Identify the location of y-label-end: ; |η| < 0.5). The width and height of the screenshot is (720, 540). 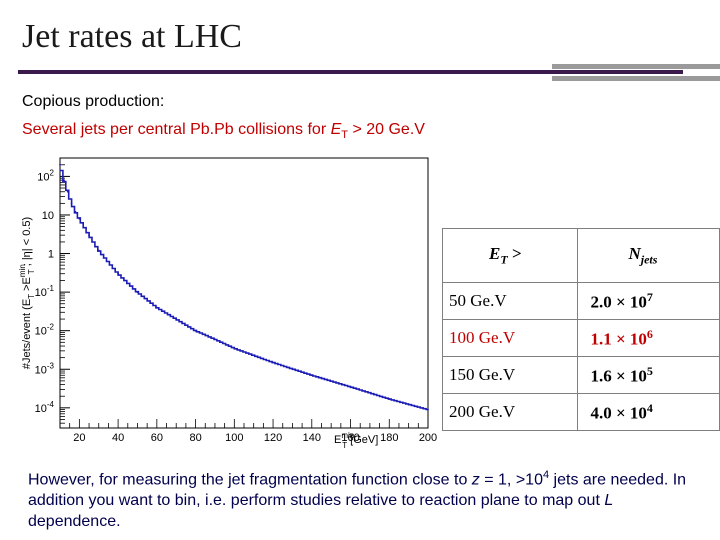
(27, 243).